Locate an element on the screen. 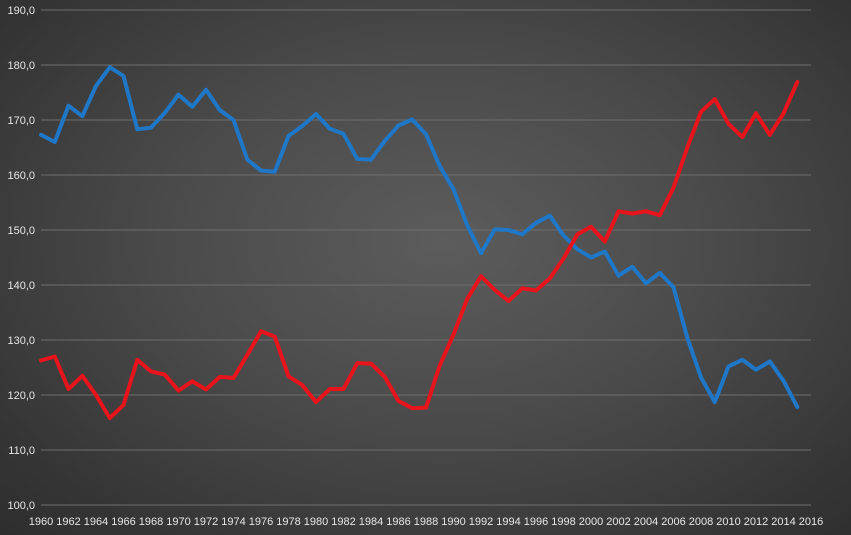 This screenshot has width=851, height=535. x-tick-label: 1976 is located at coordinates (261, 522).